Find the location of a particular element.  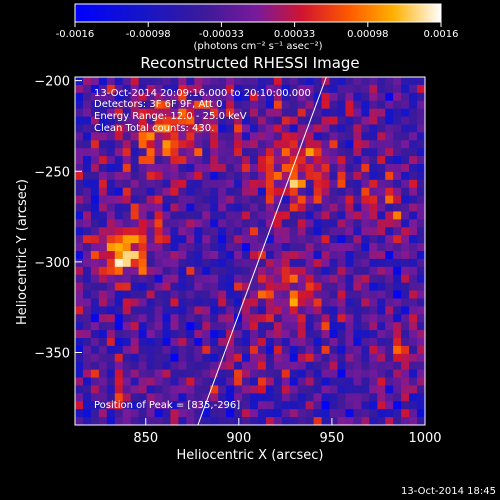

x-tick-label: 850 is located at coordinates (145, 438).